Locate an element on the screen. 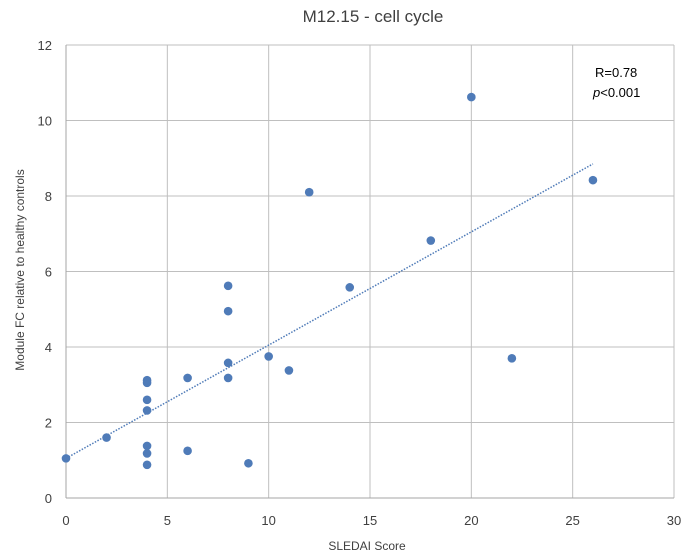 The image size is (700, 559). y-tick-label: 6 is located at coordinates (48, 272).